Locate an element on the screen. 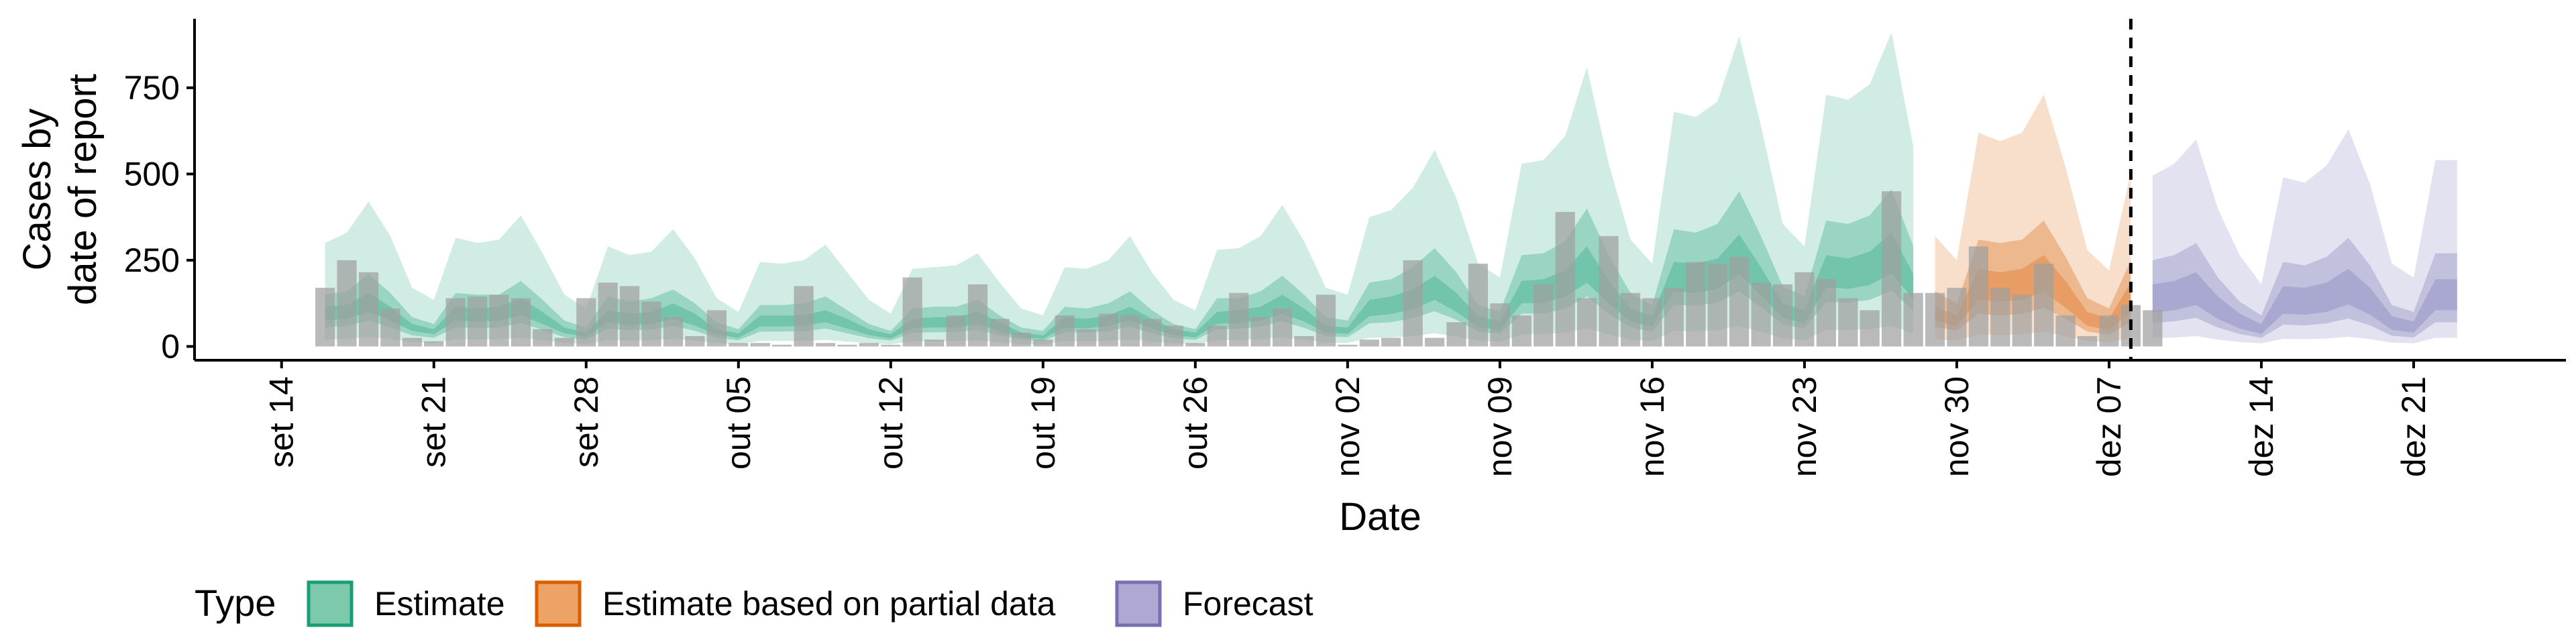 Image resolution: width=2576 pixels, height=644 pixels. x-tick-label: dez 07 is located at coordinates (2109, 426).